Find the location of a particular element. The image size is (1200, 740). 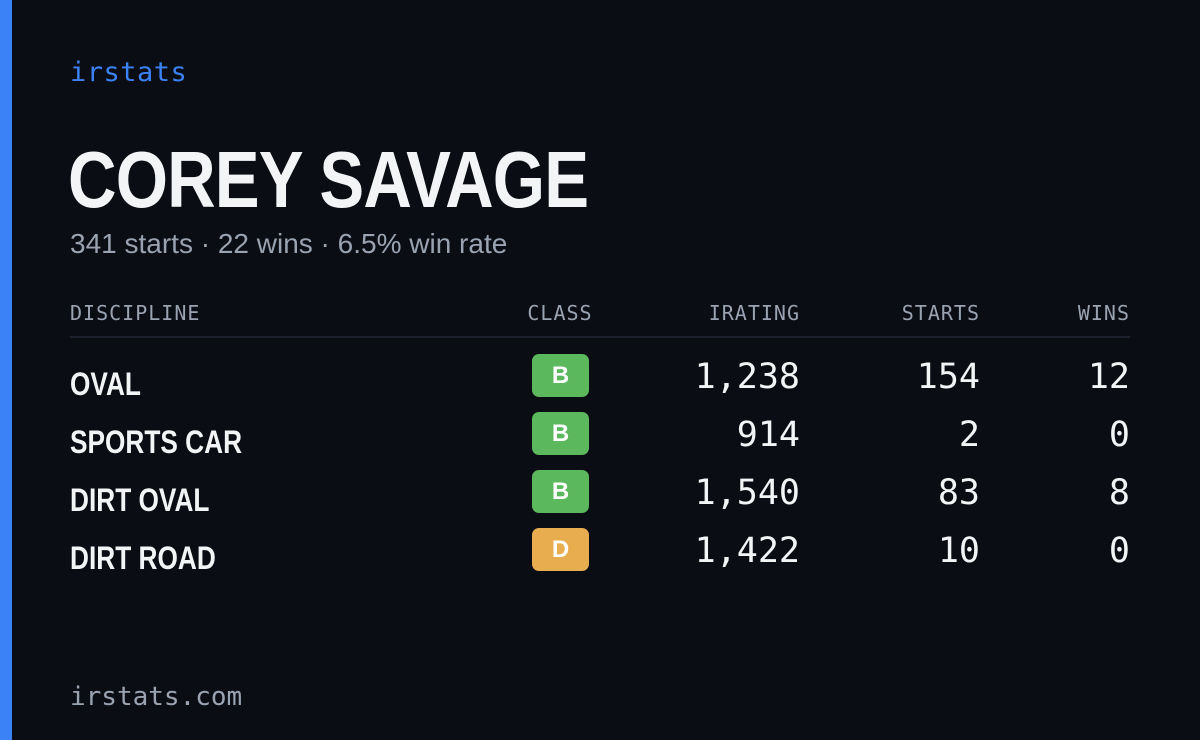

table-row: OVAL B 1,238 154 12 is located at coordinates (600, 383).